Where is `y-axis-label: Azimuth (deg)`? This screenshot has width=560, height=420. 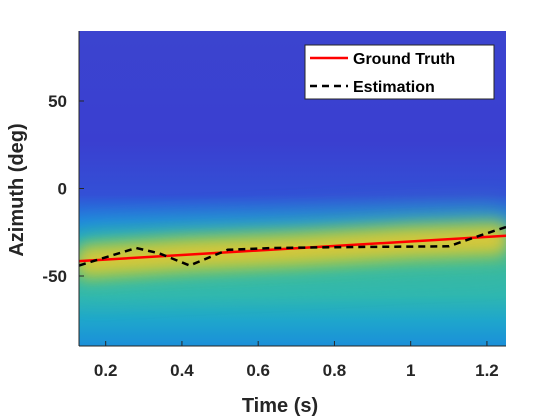 y-axis-label: Azimuth (deg) is located at coordinates (17, 189).